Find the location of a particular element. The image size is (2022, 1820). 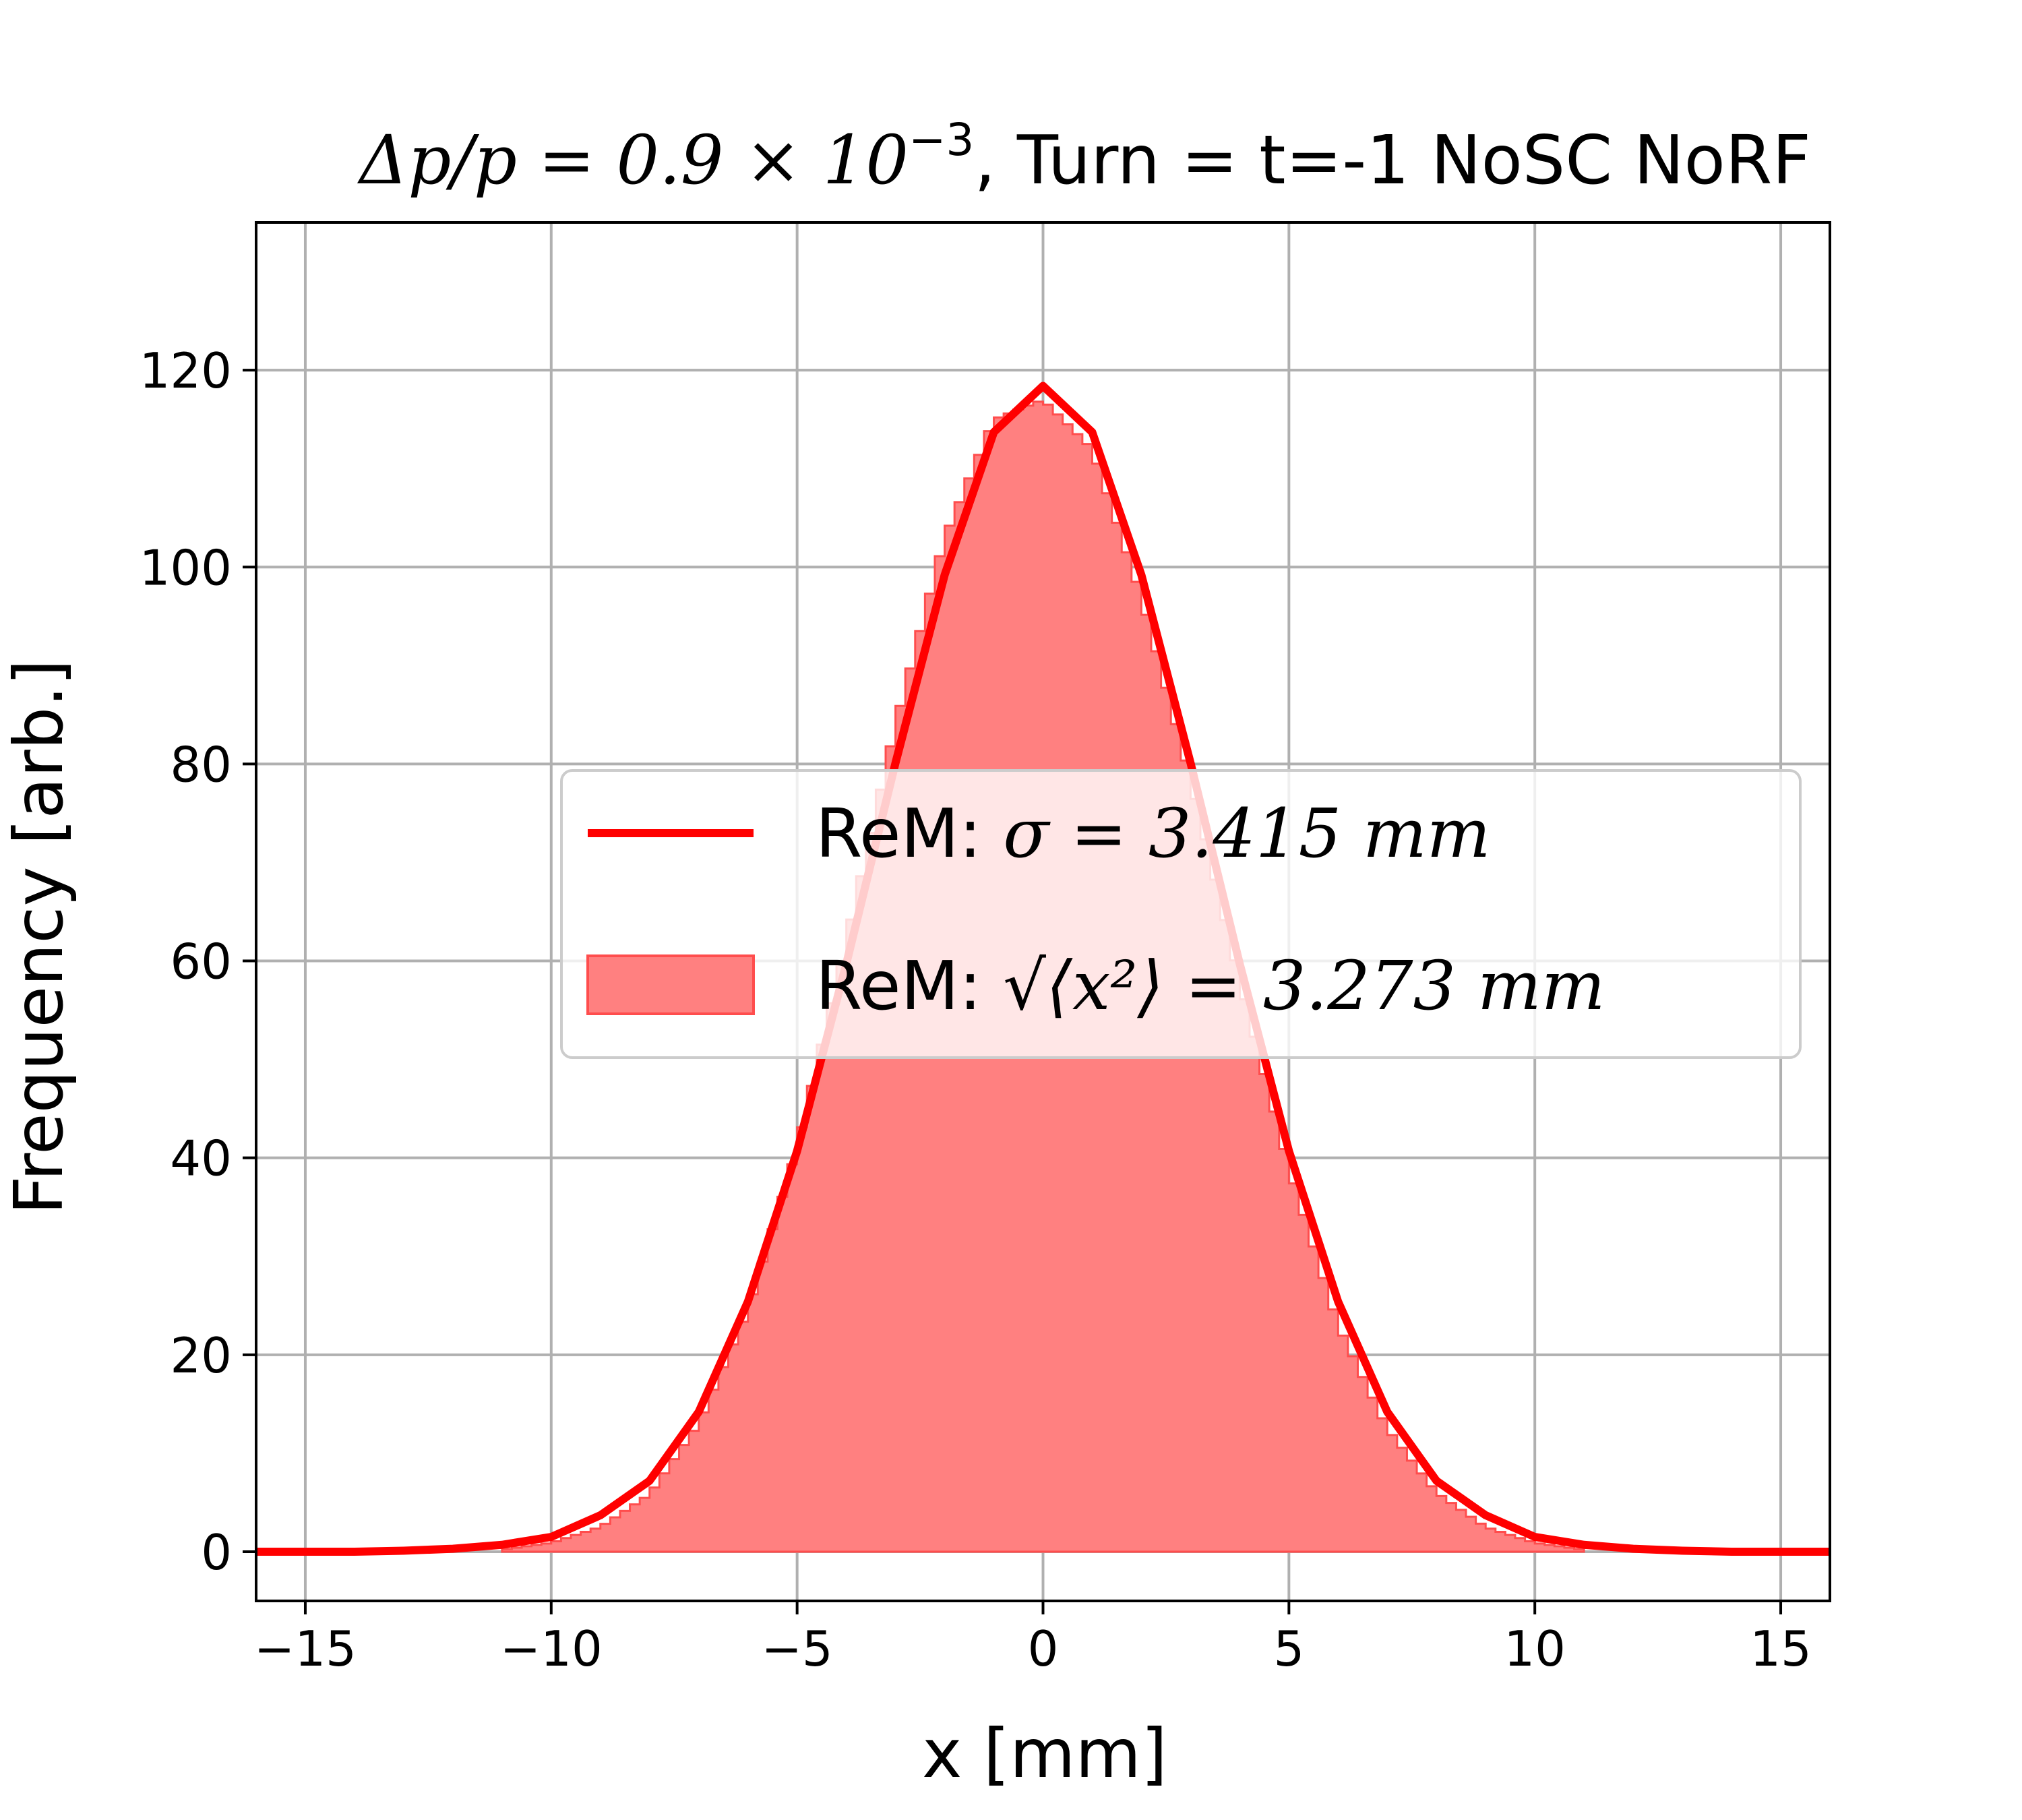

legend: ReM: σ = 3.415 mm ReM: √⟨x²⟩ = 3.273 mm is located at coordinates (1181, 914).